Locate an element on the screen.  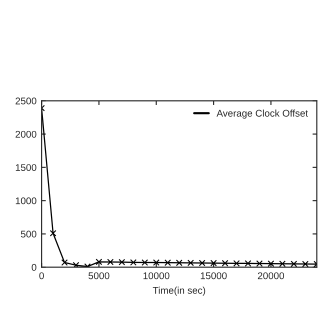
x-tick-label: 0 is located at coordinates (41, 276).